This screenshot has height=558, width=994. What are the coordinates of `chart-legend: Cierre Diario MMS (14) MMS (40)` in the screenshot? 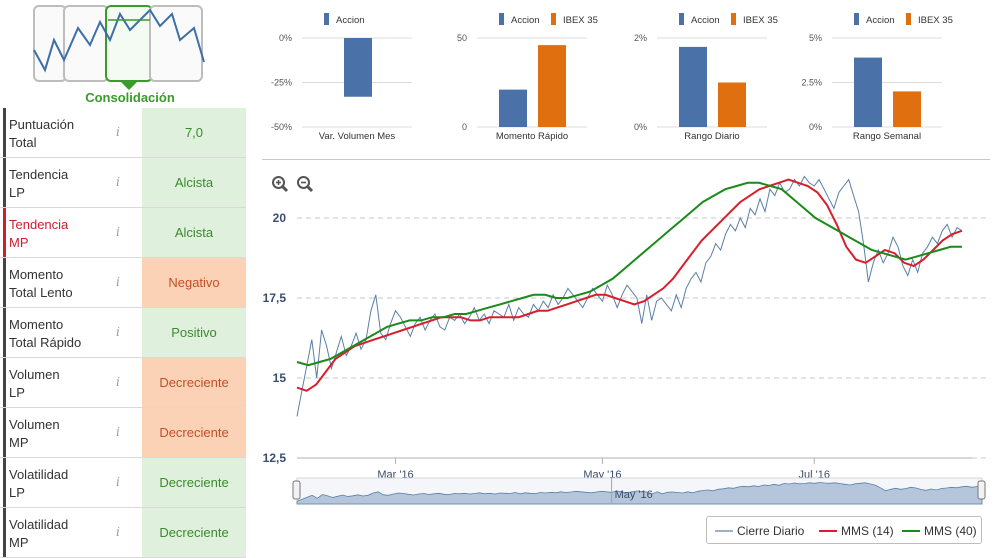 It's located at (844, 530).